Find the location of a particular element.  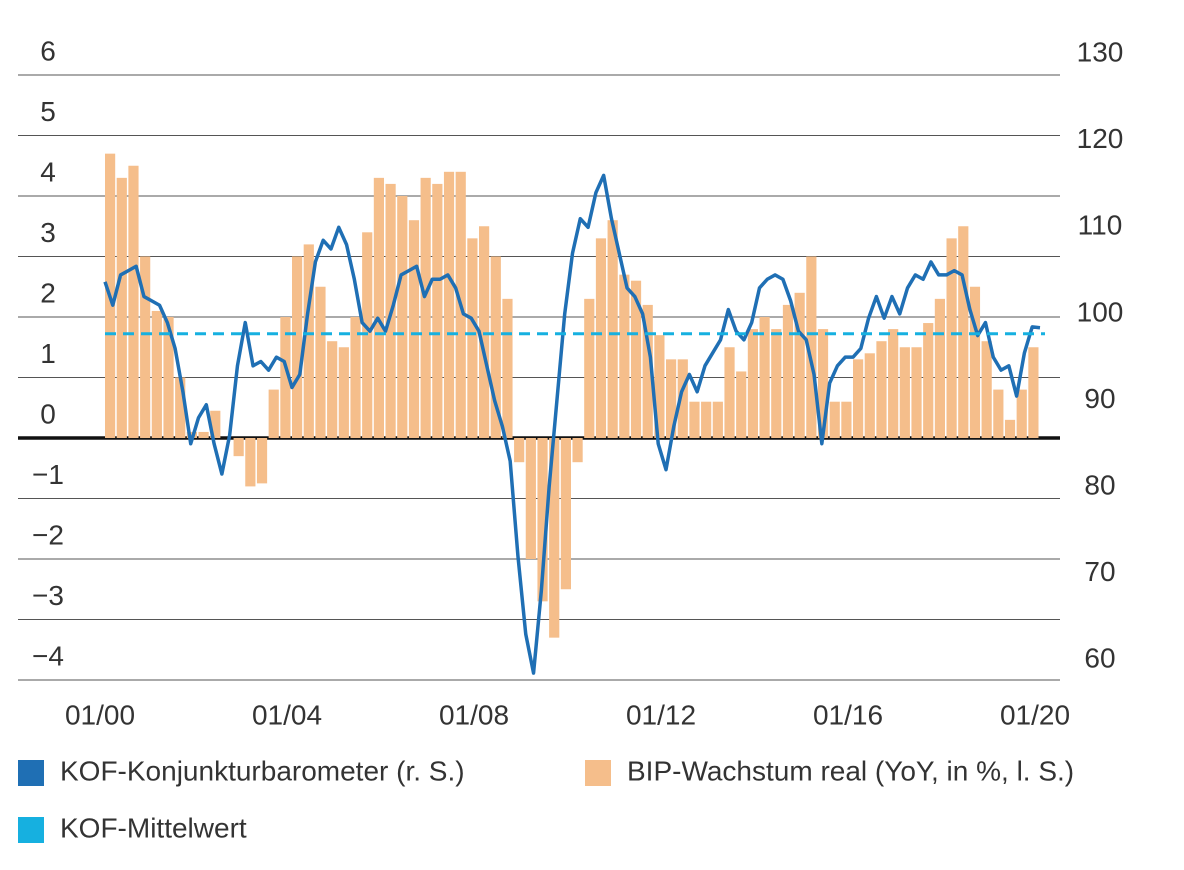

y2-tick-label: 90 is located at coordinates (1099, 398).